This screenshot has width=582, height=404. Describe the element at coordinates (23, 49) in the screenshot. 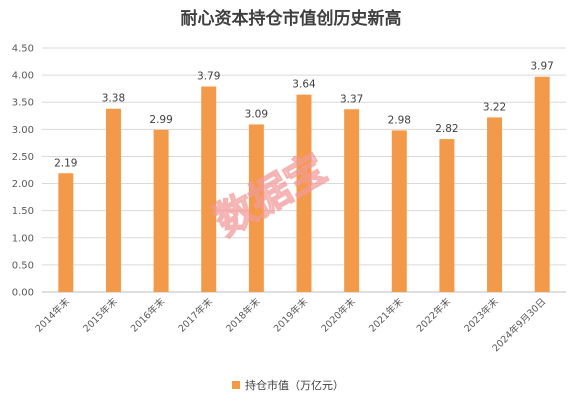

I see `y-tick-label: 4.50` at that location.